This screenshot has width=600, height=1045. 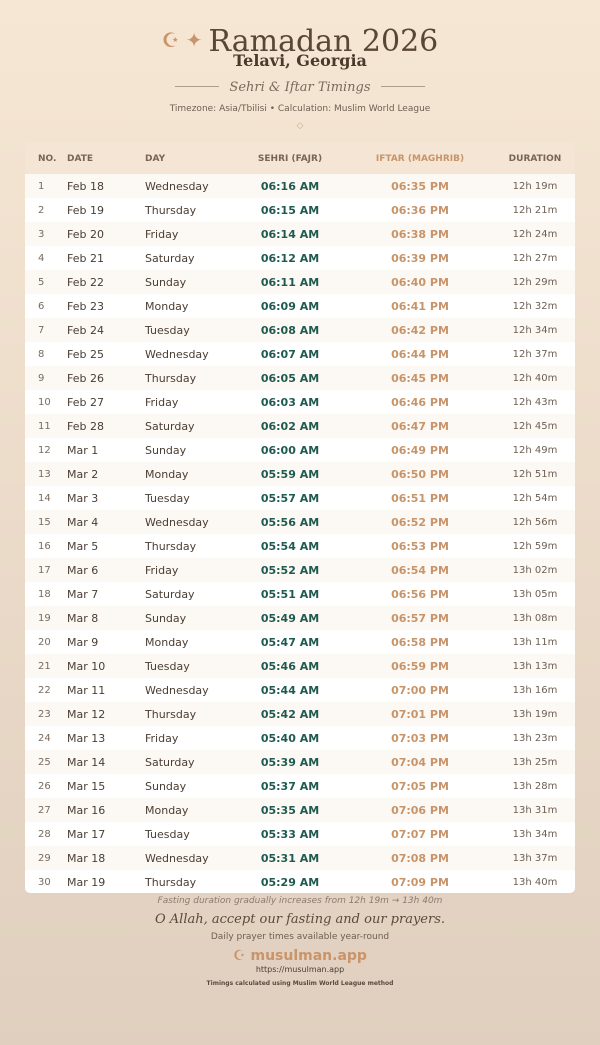 I want to click on table-row: 1 Feb 18 Wednesday 06:16 AM 06:35 PM 12h 19m, so click(x=300, y=186).